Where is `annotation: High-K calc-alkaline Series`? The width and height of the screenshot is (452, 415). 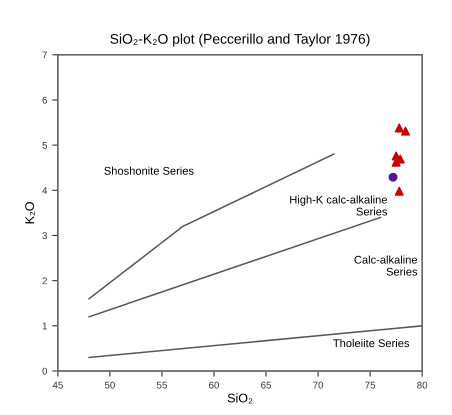 annotation: High-K calc-alkaline Series is located at coordinates (339, 205).